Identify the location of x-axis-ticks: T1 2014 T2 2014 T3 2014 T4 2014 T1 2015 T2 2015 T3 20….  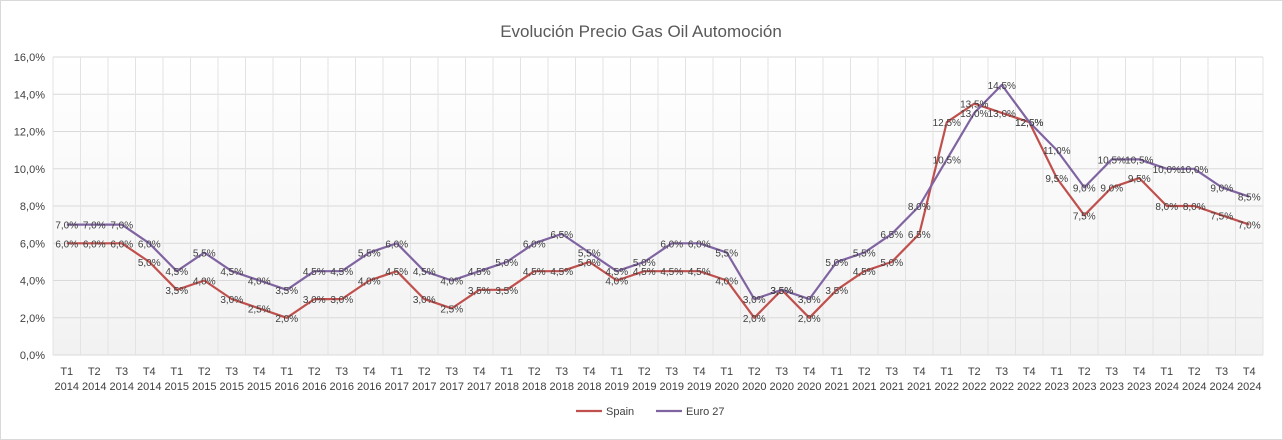
(658, 379).